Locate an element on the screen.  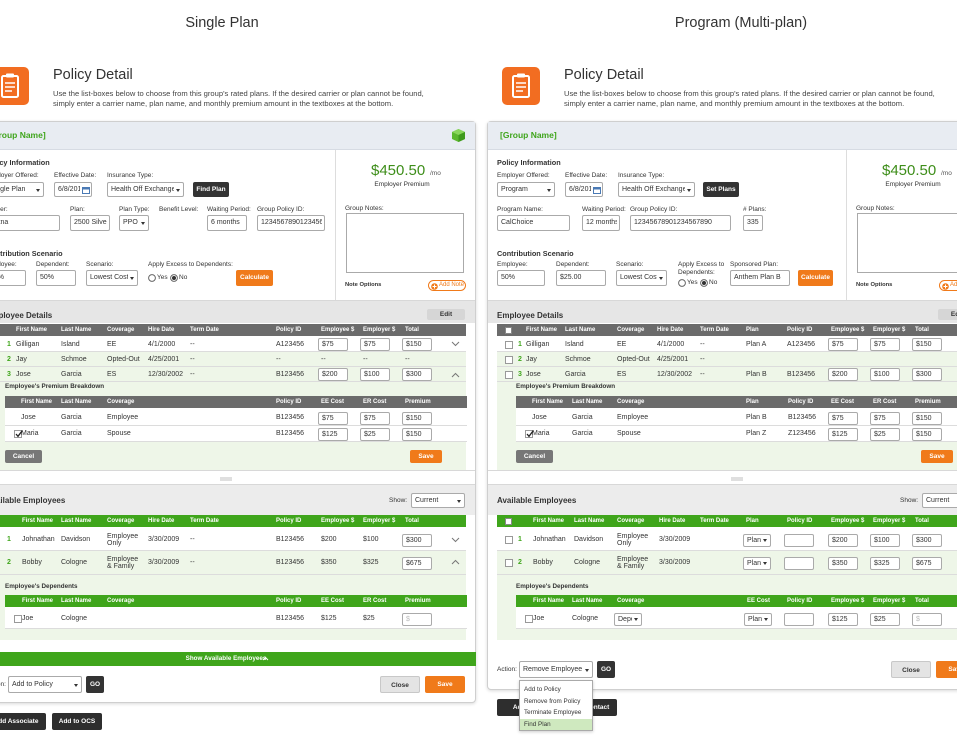
action-select: Remove Employee is located at coordinates (556, 669).